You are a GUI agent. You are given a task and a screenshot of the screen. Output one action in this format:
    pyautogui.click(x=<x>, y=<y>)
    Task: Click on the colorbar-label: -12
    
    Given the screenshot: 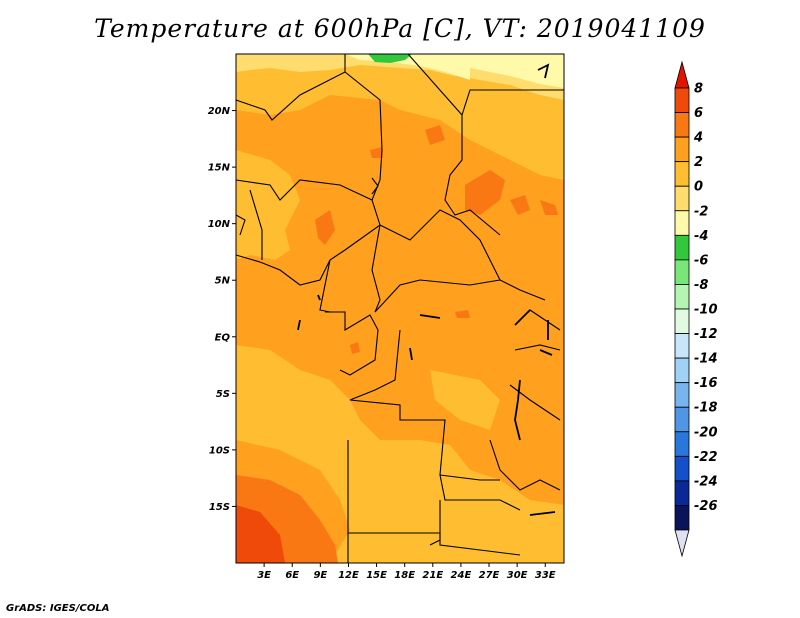 What is the action you would take?
    pyautogui.click(x=706, y=334)
    